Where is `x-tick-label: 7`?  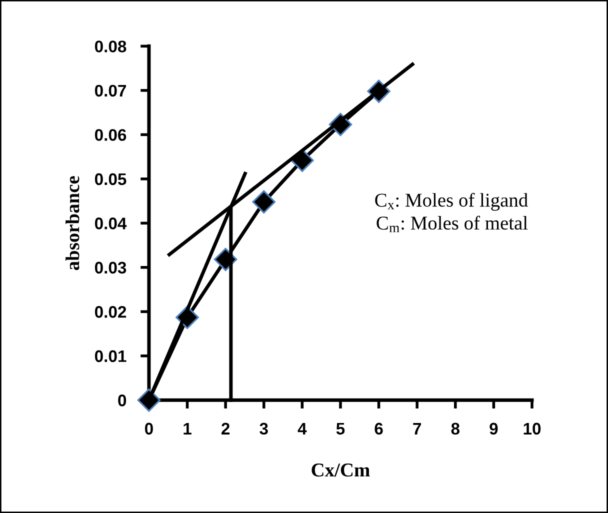 x-tick-label: 7 is located at coordinates (417, 428).